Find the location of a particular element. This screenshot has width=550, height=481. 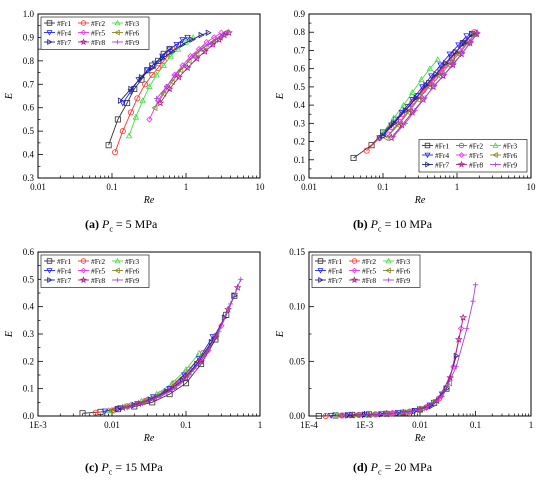

legend-item: #Fr2 is located at coordinates (469, 145).